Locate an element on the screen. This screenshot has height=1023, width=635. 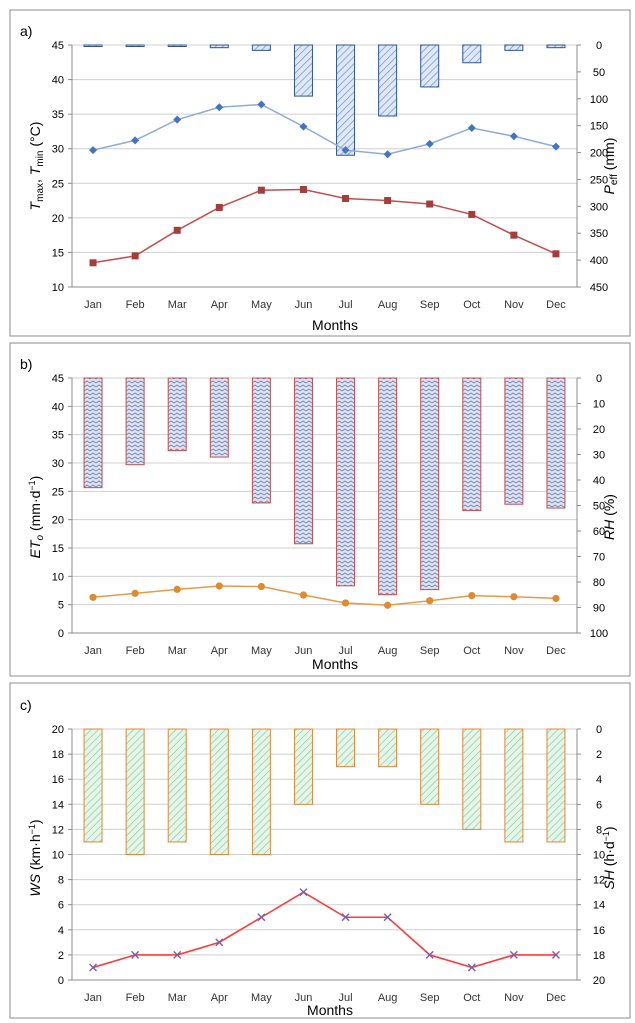
y-left-tick-label: 16 is located at coordinates (58, 780).